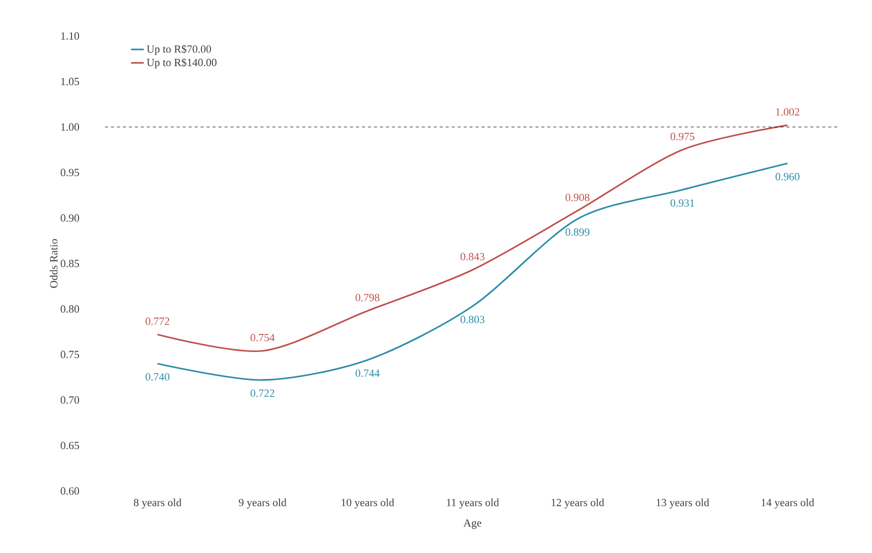 This screenshot has width=872, height=553. I want to click on data-label: 0.754, so click(262, 338).